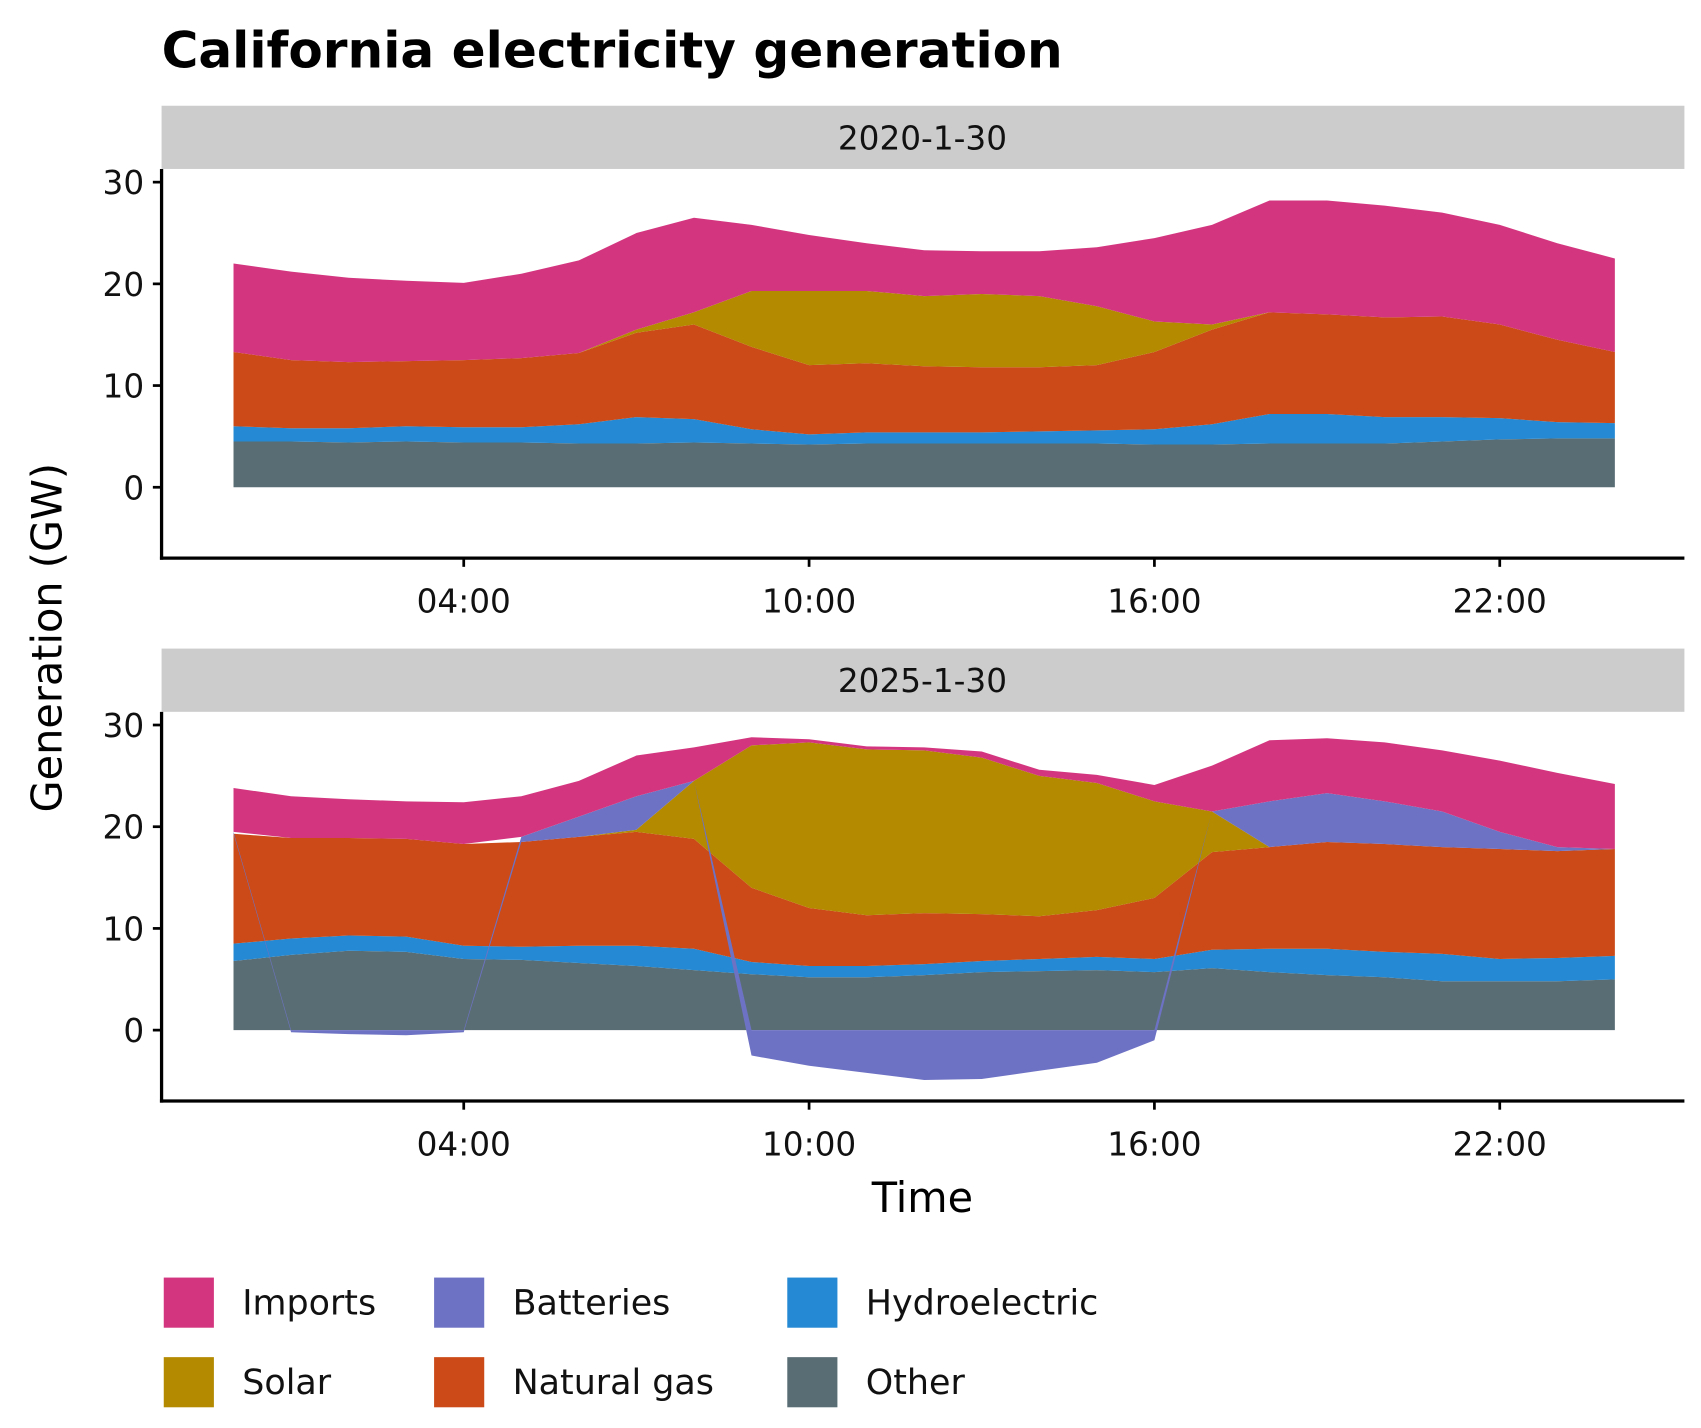  I want to click on facet-label: 2020-1-30, so click(922, 138).